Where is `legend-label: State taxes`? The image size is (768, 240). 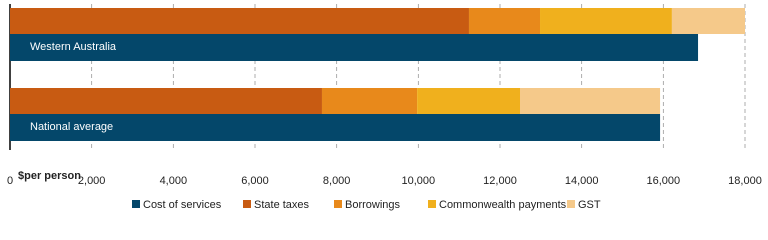
legend-label: State taxes is located at coordinates (282, 205).